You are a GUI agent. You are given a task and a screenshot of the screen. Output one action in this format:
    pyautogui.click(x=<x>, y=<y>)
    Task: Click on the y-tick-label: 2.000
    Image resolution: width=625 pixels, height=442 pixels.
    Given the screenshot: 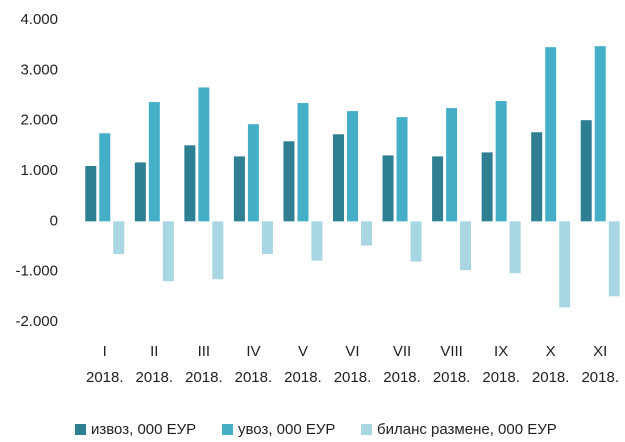 What is the action you would take?
    pyautogui.click(x=39, y=120)
    